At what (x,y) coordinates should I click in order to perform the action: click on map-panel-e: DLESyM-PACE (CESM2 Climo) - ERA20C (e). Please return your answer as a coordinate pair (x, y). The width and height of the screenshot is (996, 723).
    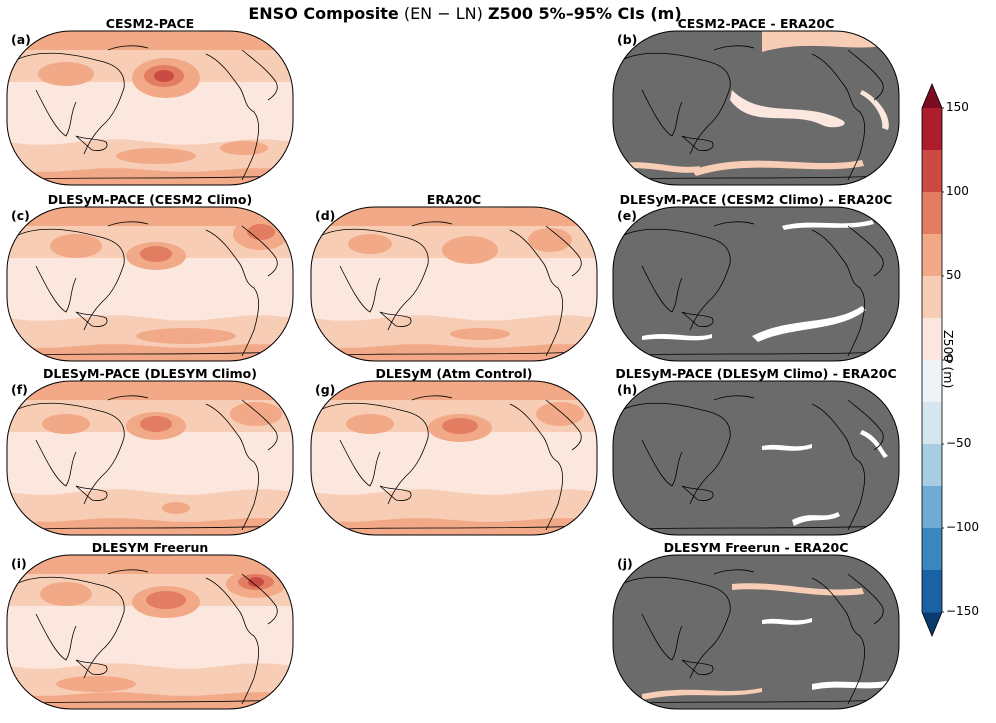
    Looking at the image, I should click on (756, 278).